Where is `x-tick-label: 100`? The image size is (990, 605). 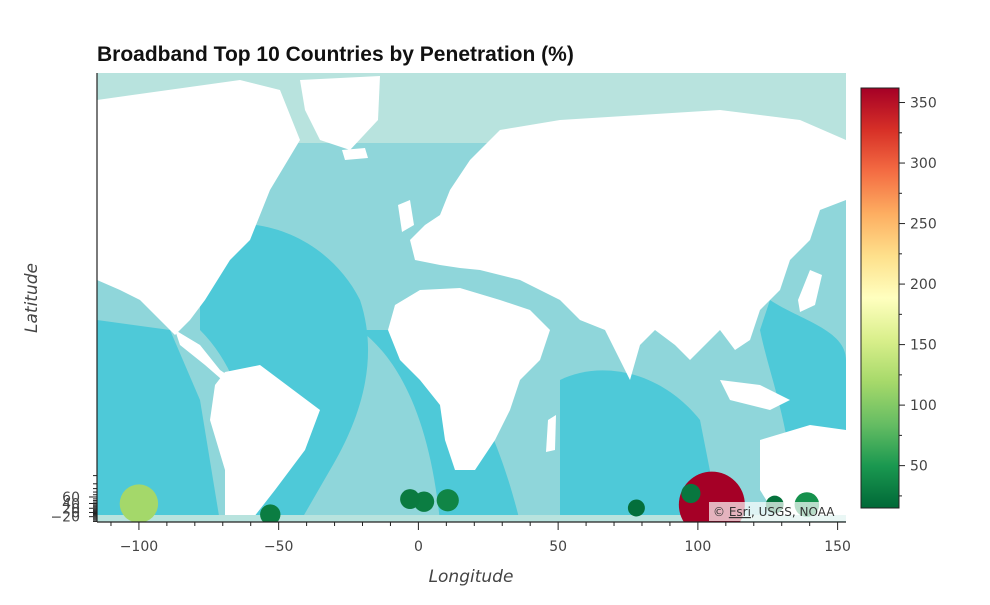 x-tick-label: 100 is located at coordinates (698, 547).